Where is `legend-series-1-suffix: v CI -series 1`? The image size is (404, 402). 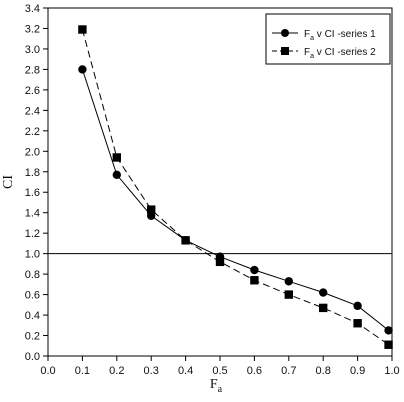
legend-series-1-suffix: v CI -series 1 is located at coordinates (345, 34).